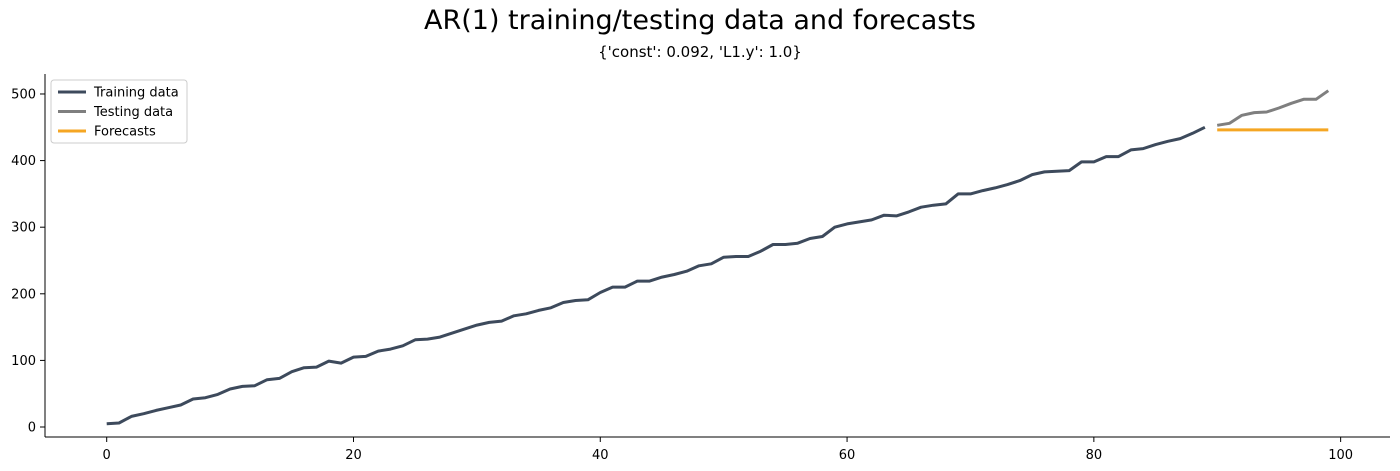 This screenshot has width=1400, height=471. Describe the element at coordinates (847, 455) in the screenshot. I see `x-tick-label: 60` at that location.